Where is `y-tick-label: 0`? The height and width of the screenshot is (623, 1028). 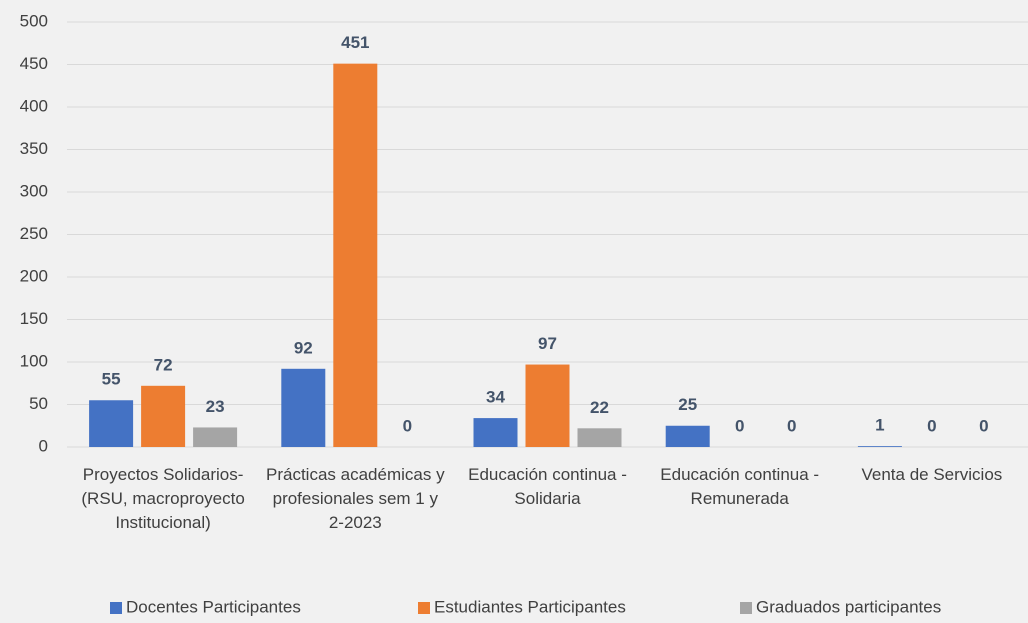 y-tick-label: 0 is located at coordinates (43, 445).